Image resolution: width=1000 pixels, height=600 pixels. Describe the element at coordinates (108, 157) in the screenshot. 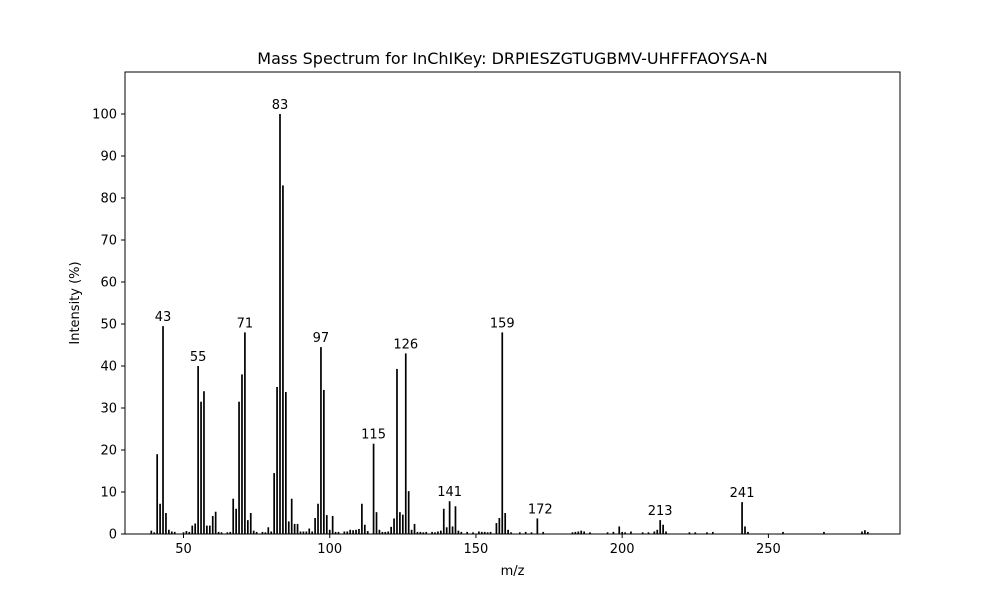

I see `y-tick-label-90: 90` at that location.